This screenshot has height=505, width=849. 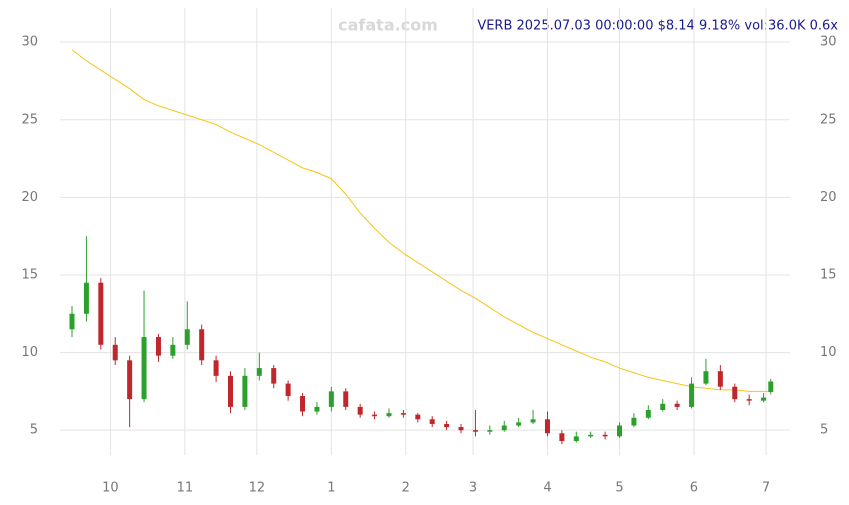 I want to click on x-tick-label: 10, so click(x=110, y=488).